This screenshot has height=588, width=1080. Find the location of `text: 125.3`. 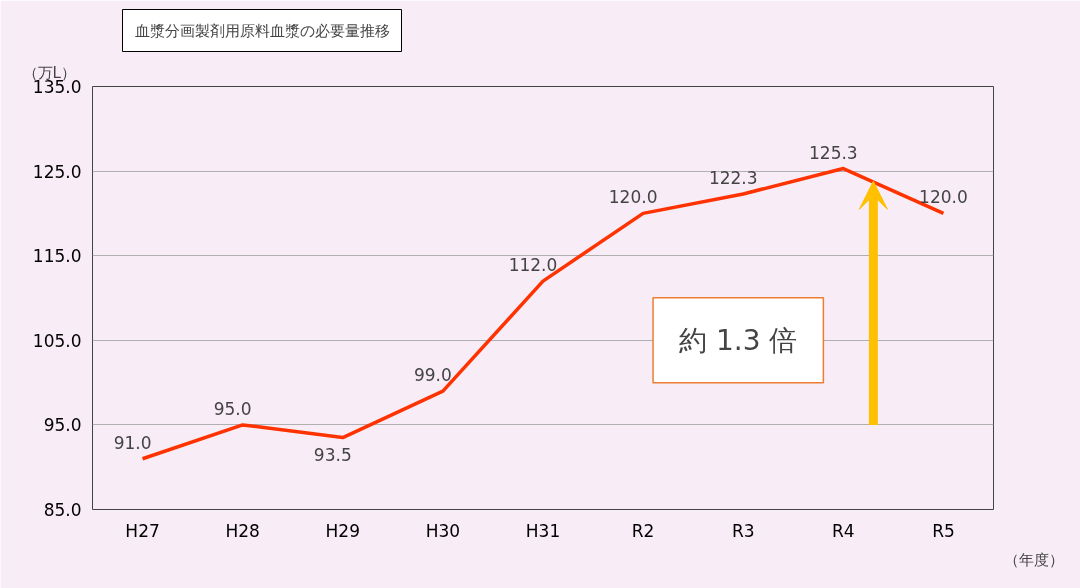

text: 125.3 is located at coordinates (833, 152).